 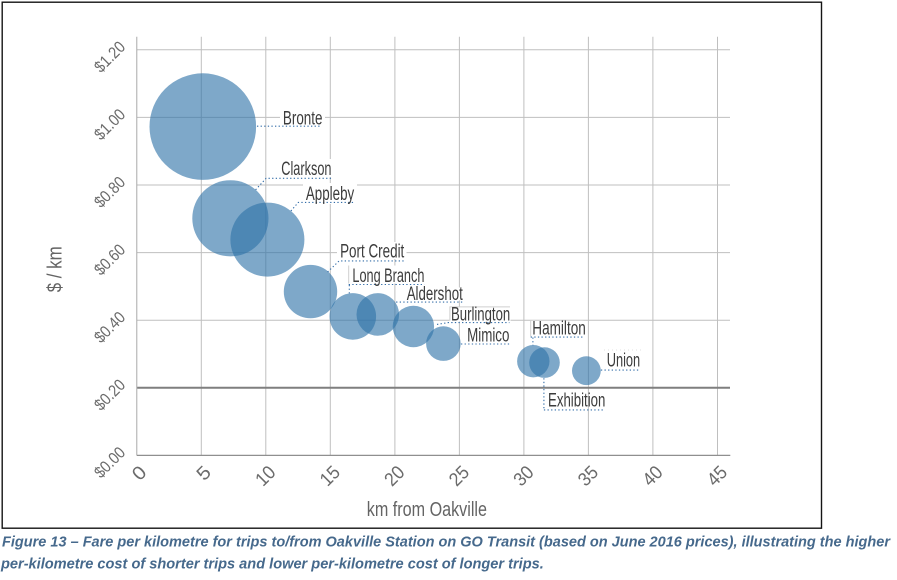 I want to click on svg-text: Hamilton, so click(x=559, y=329).